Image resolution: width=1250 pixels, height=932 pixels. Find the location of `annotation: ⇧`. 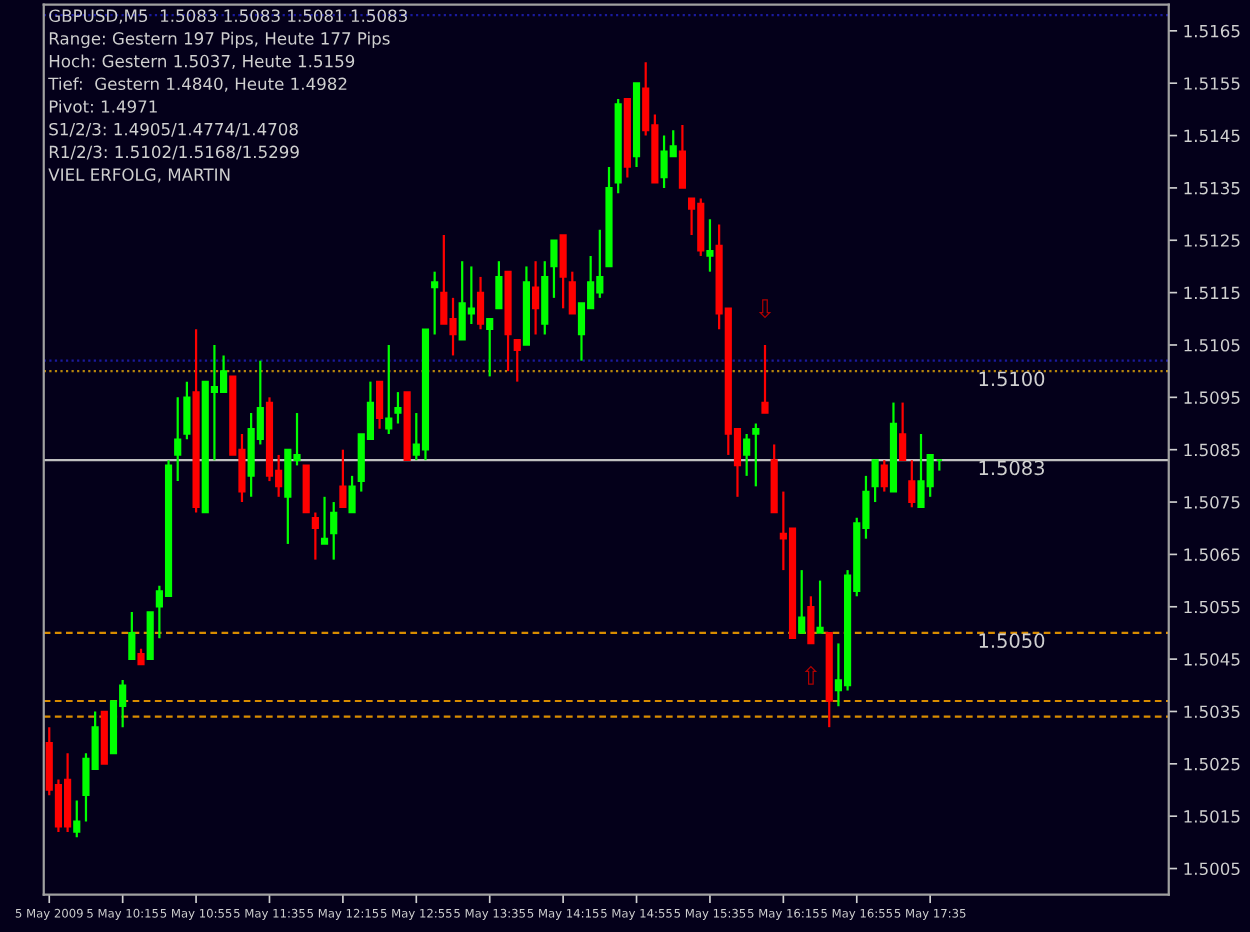

annotation: ⇧ is located at coordinates (811, 675).